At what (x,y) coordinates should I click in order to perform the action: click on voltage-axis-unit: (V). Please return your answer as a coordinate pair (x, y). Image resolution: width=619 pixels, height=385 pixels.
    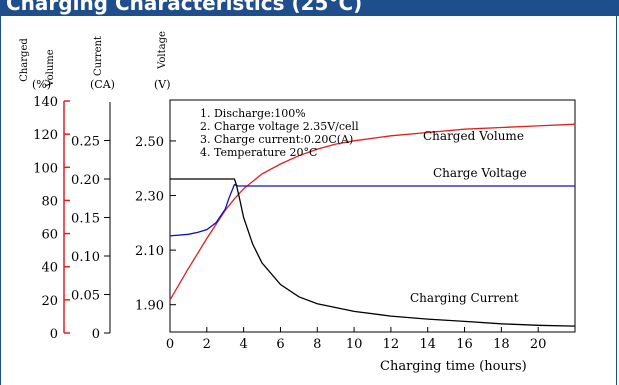
    Looking at the image, I should click on (162, 84).